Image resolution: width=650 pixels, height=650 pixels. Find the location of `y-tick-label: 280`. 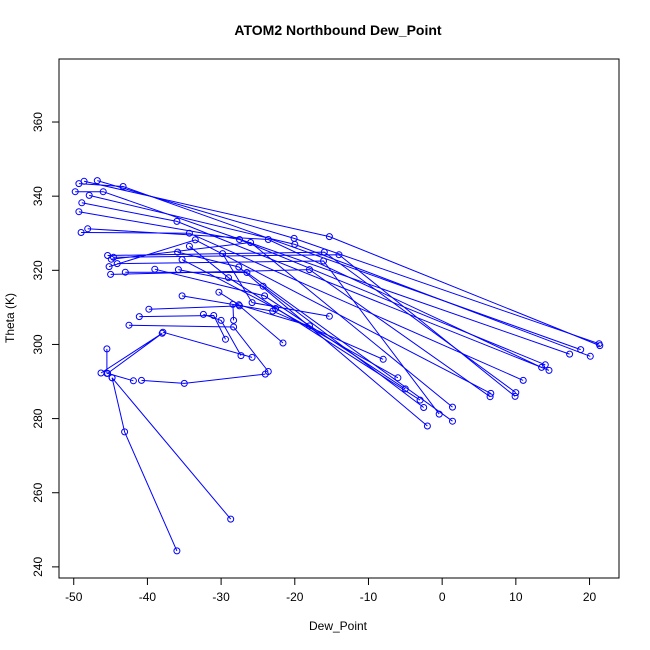

y-tick-label: 280 is located at coordinates (38, 418).